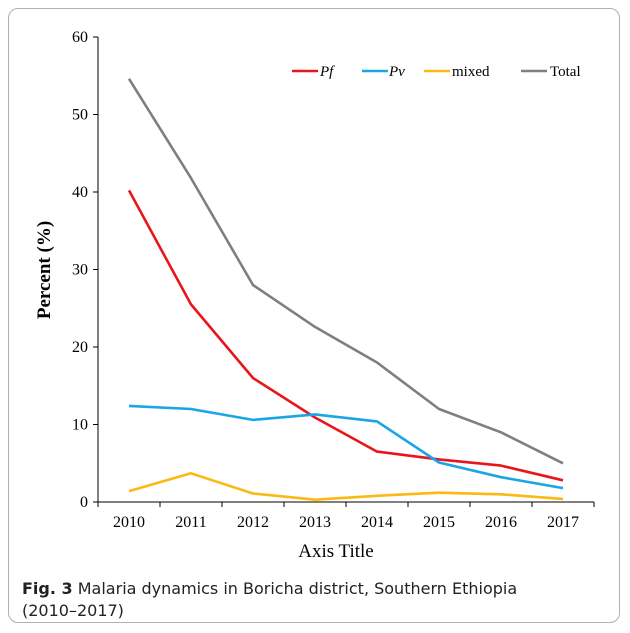  Describe the element at coordinates (80, 37) in the screenshot. I see `y-tick-label: 60` at that location.